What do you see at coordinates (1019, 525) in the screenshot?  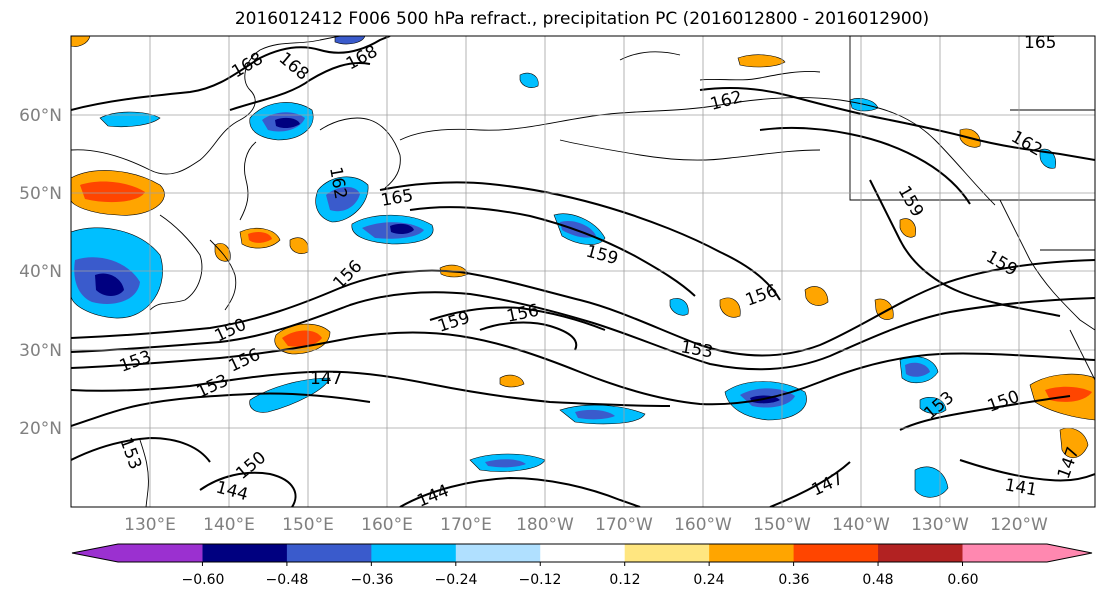 I see `lon-tick-label: 120°W` at bounding box center [1019, 525].